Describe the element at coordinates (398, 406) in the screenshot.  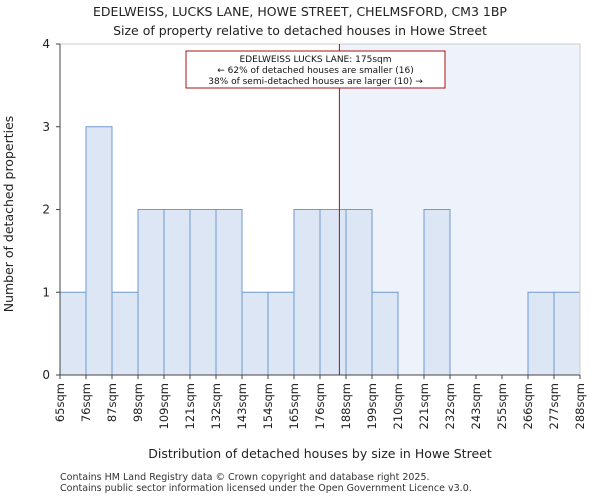
I see `x-tick-label-210sqm: 210sqm` at that location.